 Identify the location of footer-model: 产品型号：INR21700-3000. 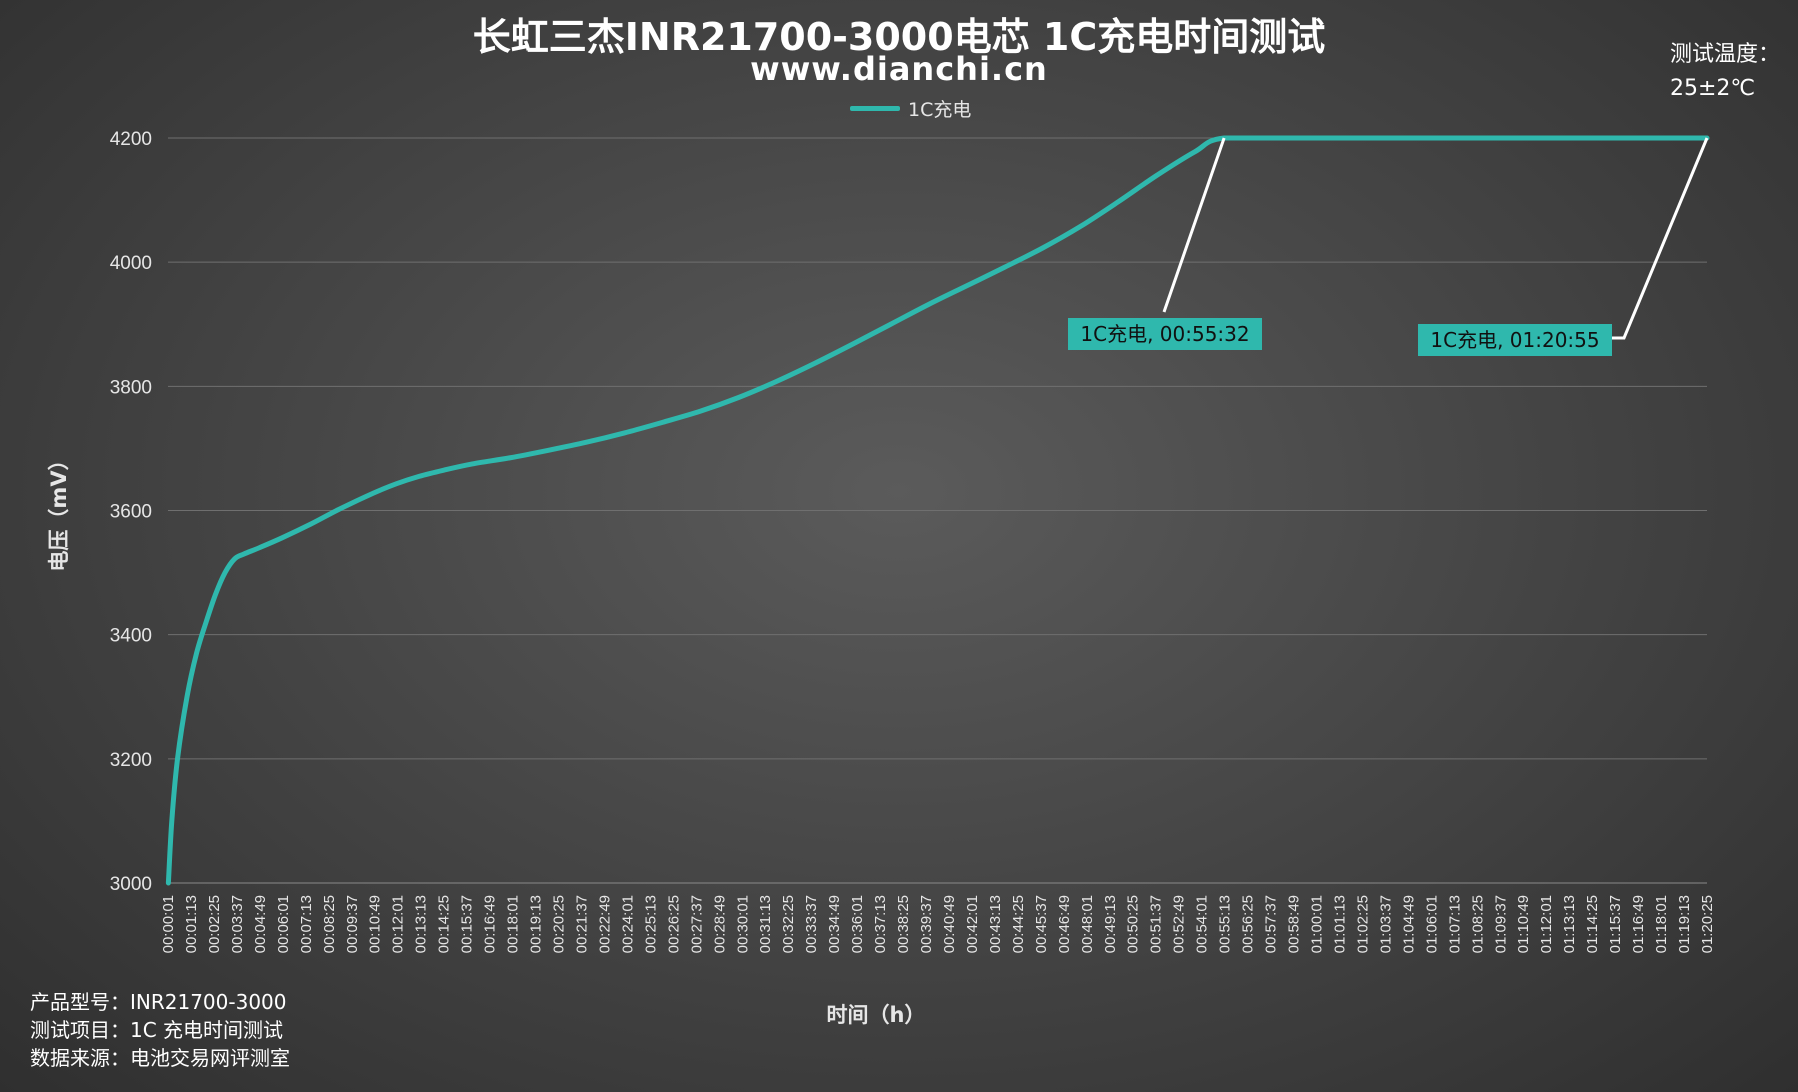
(158, 1002).